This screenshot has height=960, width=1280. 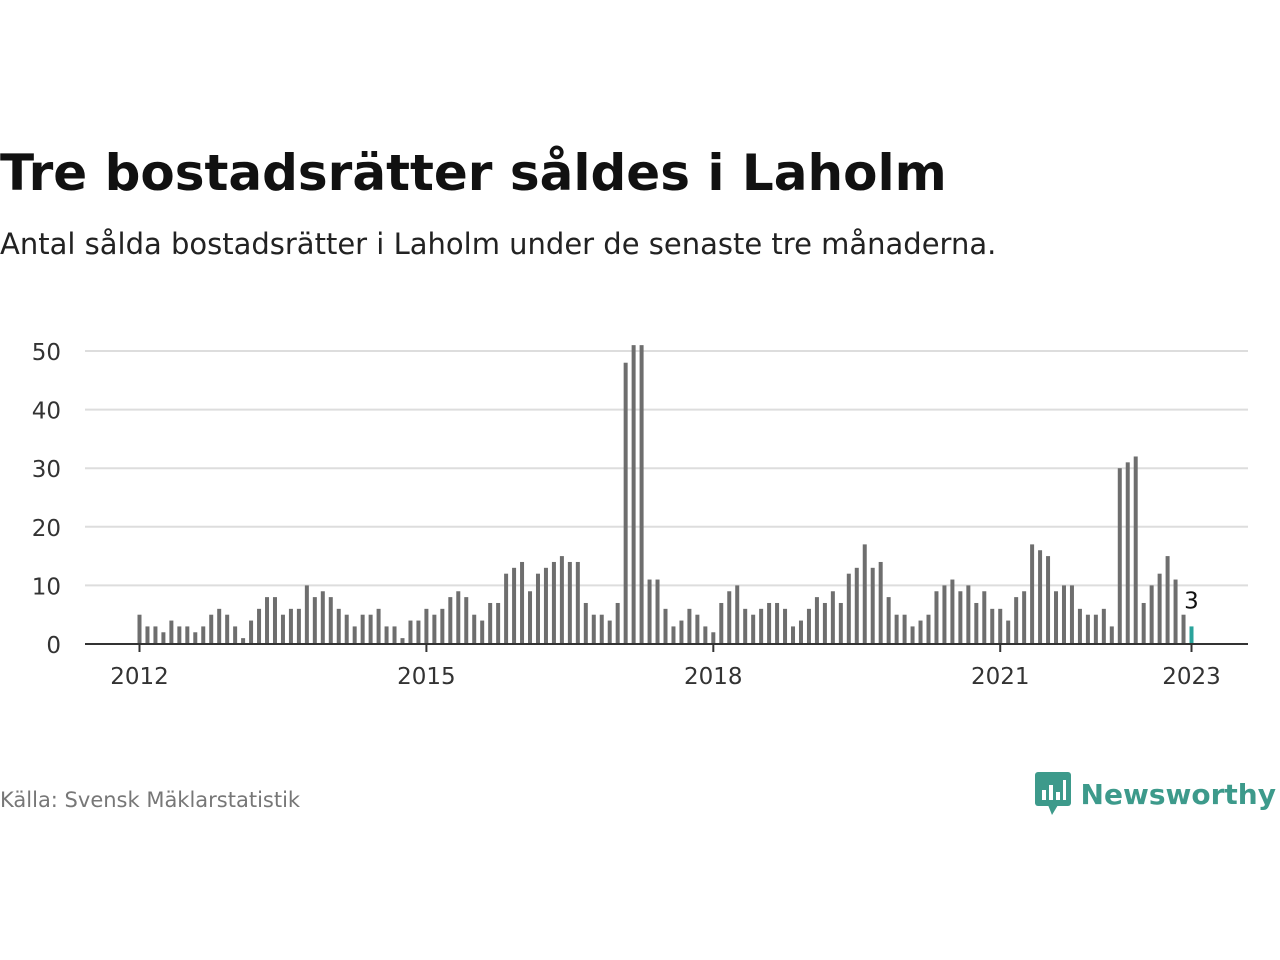 What do you see at coordinates (46, 587) in the screenshot?
I see `y-tick-label: 10` at bounding box center [46, 587].